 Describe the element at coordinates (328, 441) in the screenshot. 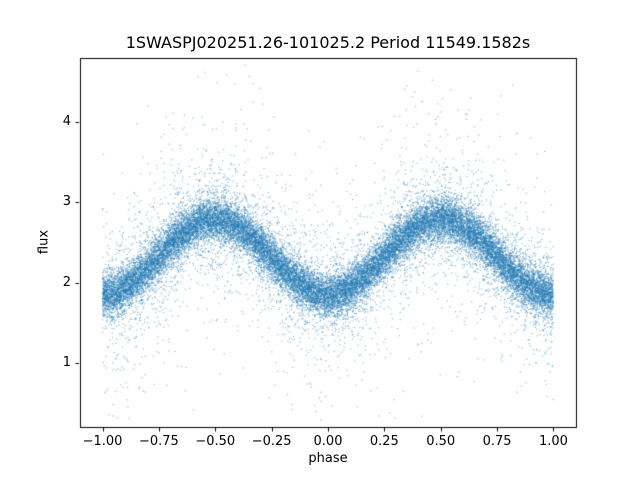

I see `x-tick-label: 0.00` at that location.